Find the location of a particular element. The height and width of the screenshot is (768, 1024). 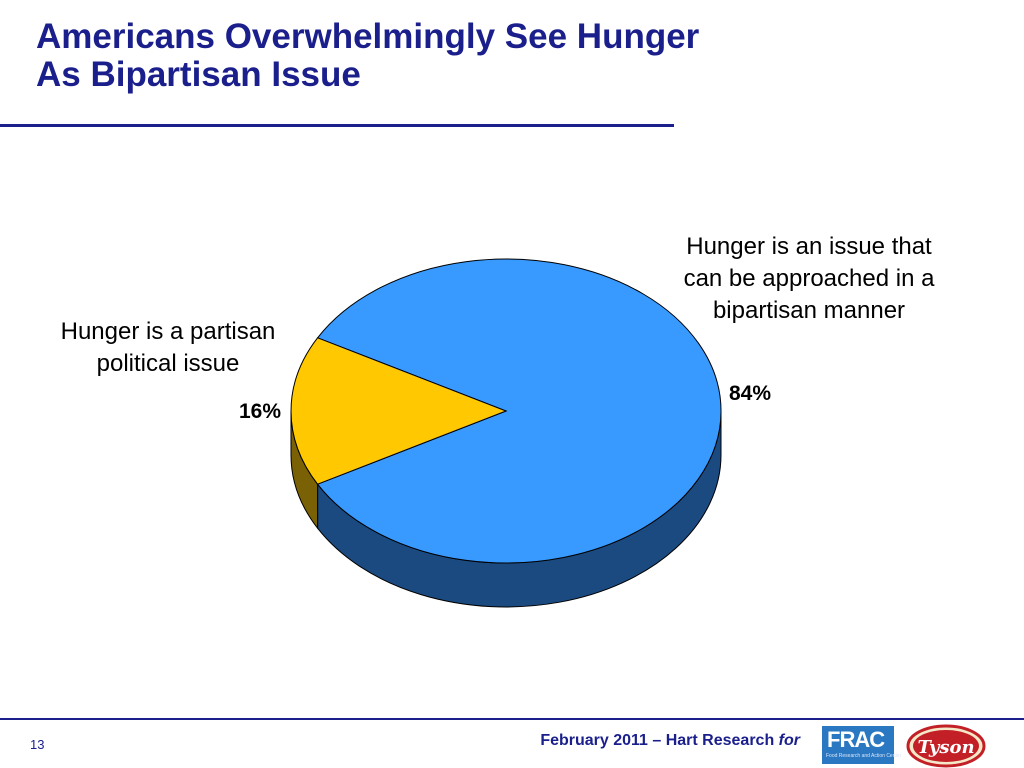

slice-label-bipartisan-line: bipartisan manner is located at coordinates (809, 310).